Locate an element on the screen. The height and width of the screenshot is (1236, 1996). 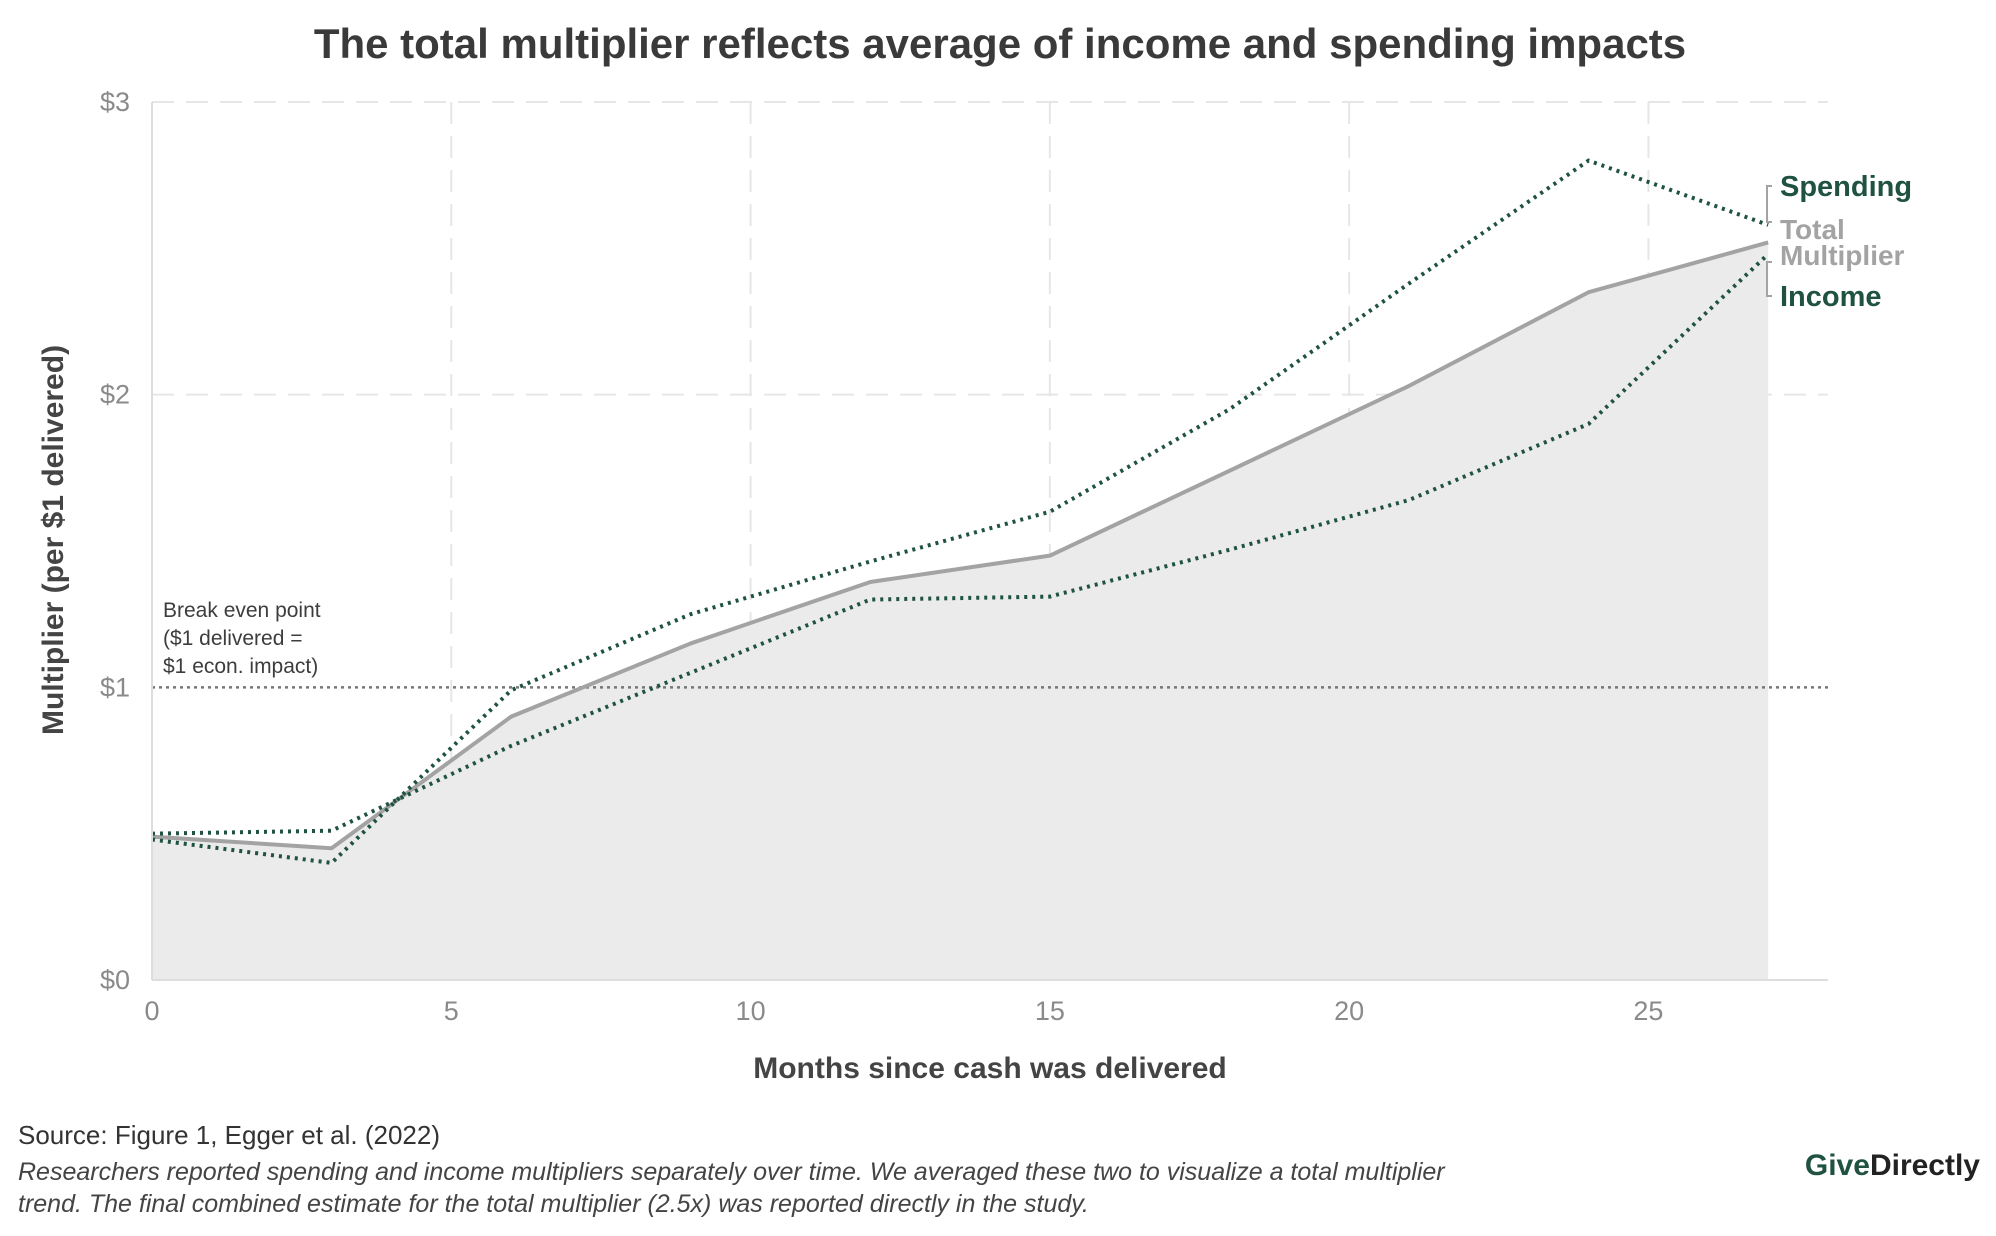
spending-bracket is located at coordinates (1769, 204).